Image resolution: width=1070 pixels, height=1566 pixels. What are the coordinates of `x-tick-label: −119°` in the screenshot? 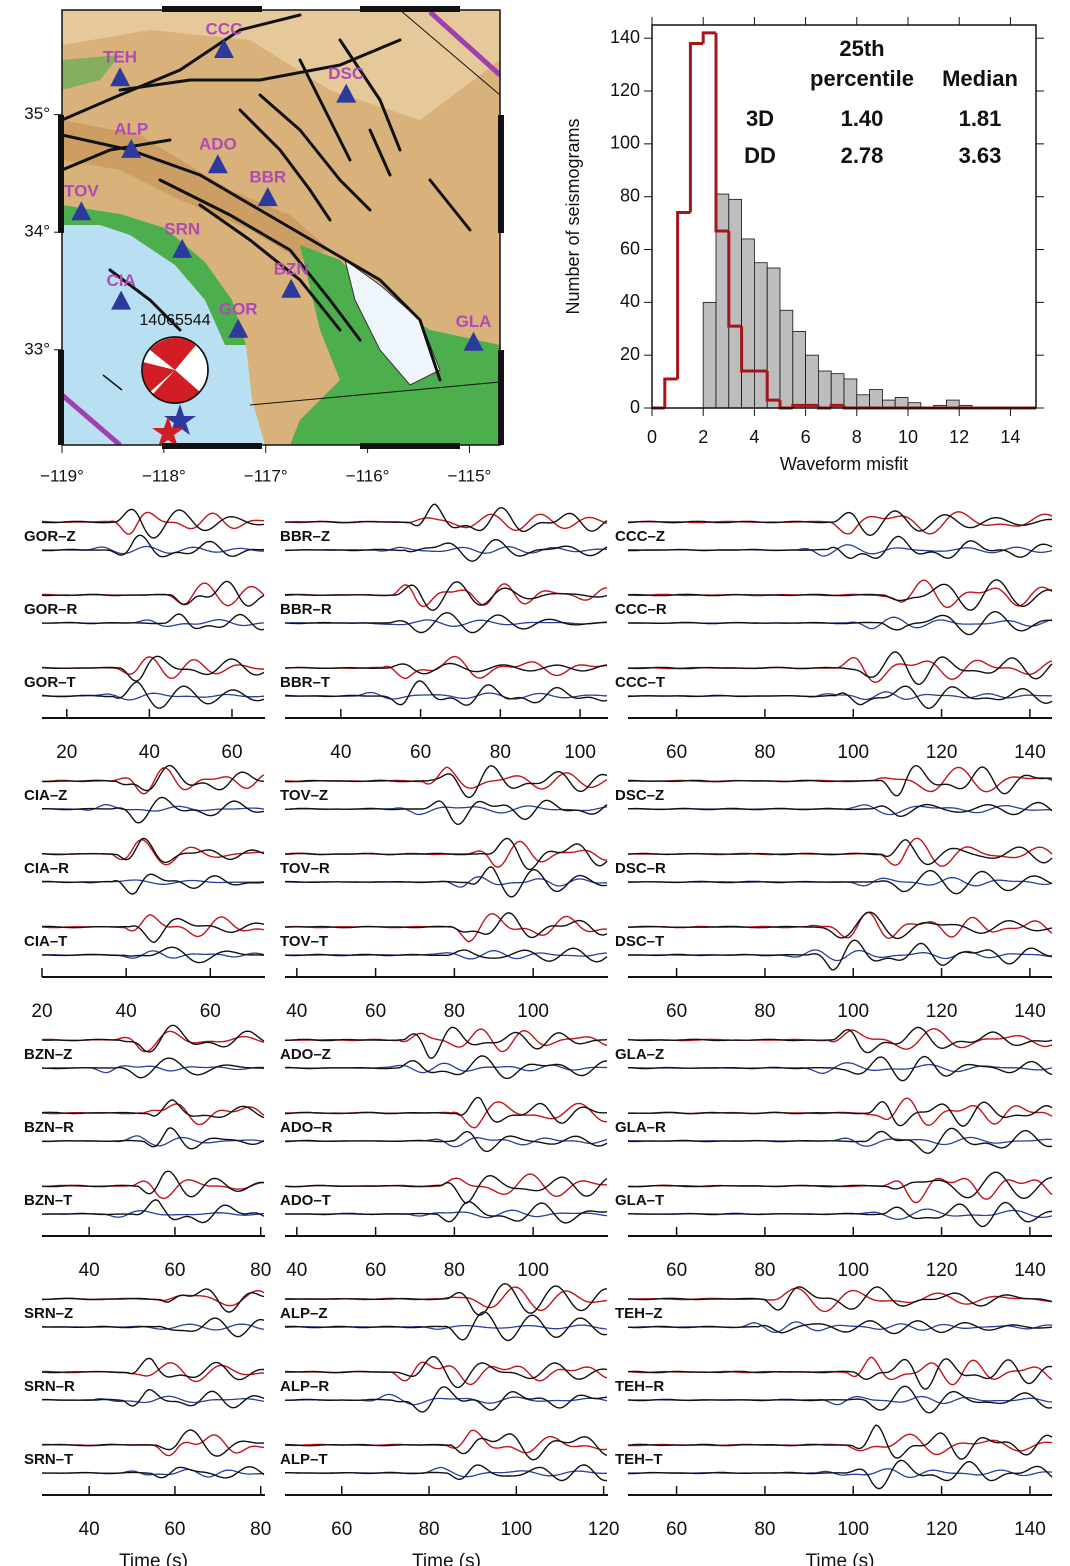 It's located at (62, 475).